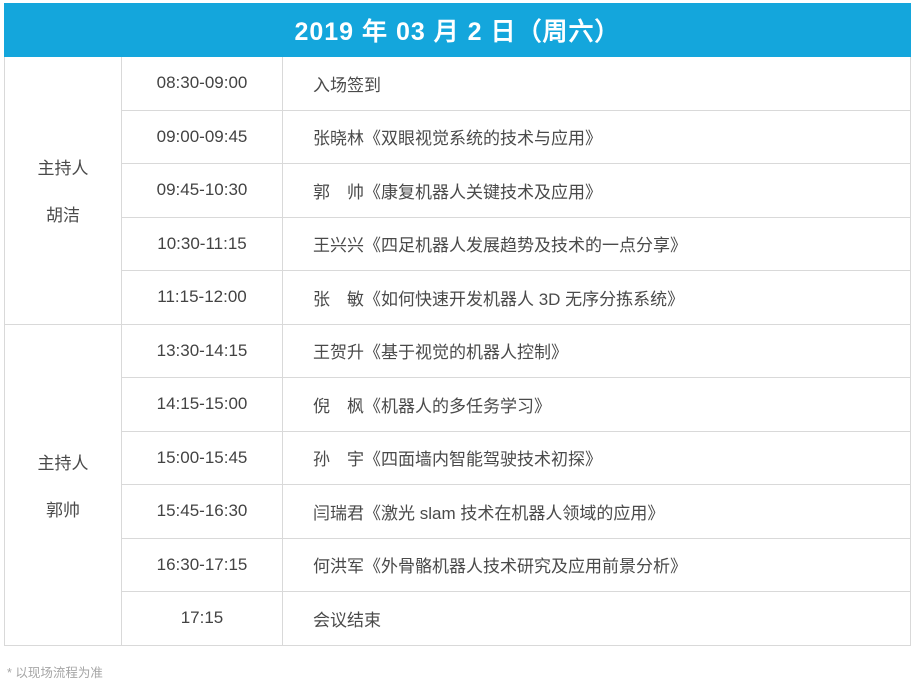 Image resolution: width=918 pixels, height=681 pixels. I want to click on table-row: 09:00-09:45 张晓林《双眼视觉系统的技术与应用》, so click(516, 136).